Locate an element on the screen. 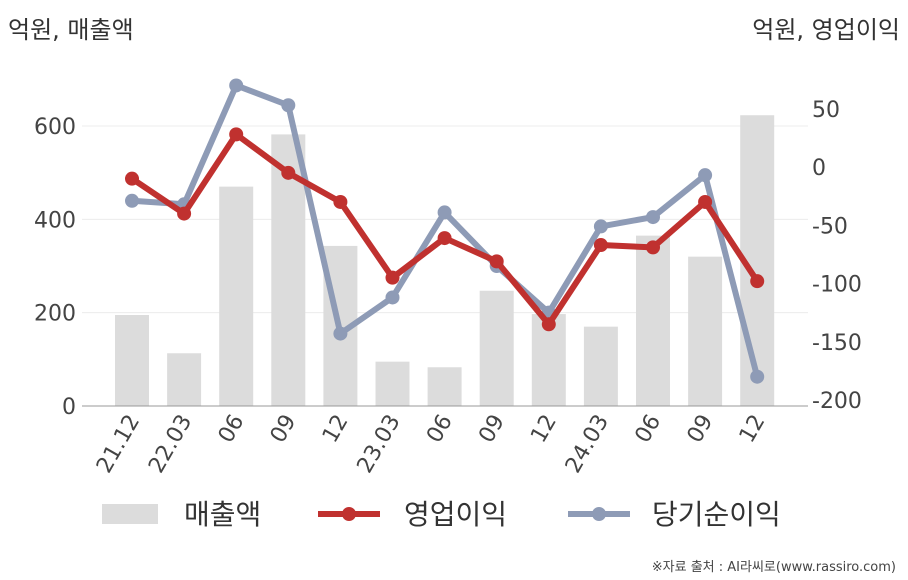 This screenshot has height=580, width=908. x-tick-label: 22.03 is located at coordinates (170, 444).